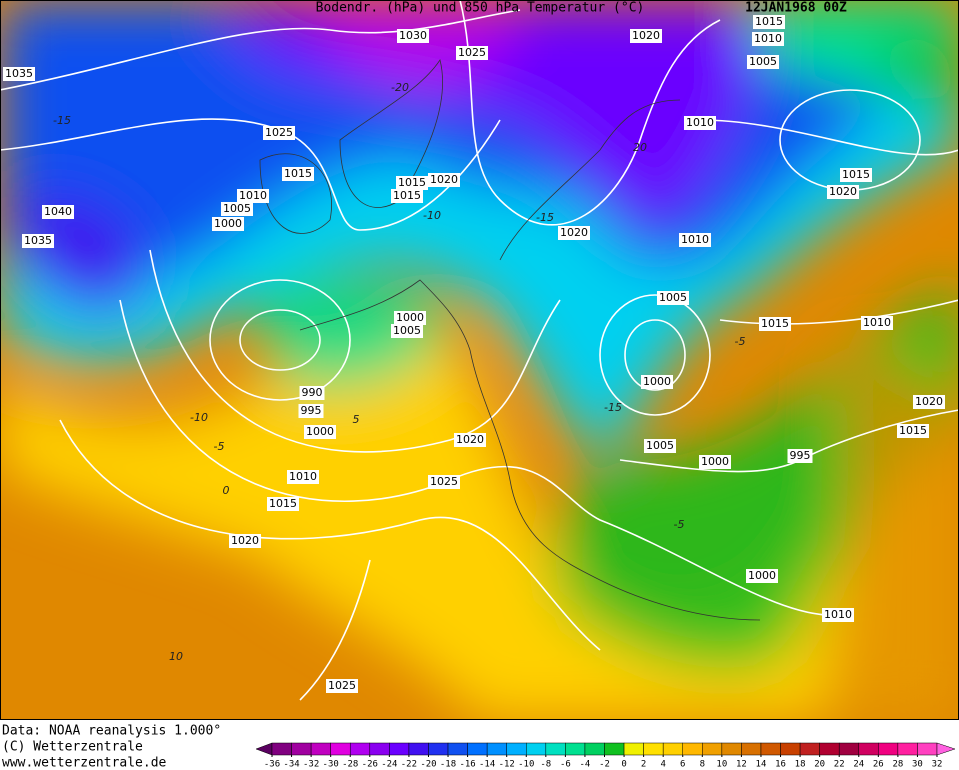 The height and width of the screenshot is (770, 959). What do you see at coordinates (389, 765) in the screenshot?
I see `colorbar-tick-label: -24` at bounding box center [389, 765].